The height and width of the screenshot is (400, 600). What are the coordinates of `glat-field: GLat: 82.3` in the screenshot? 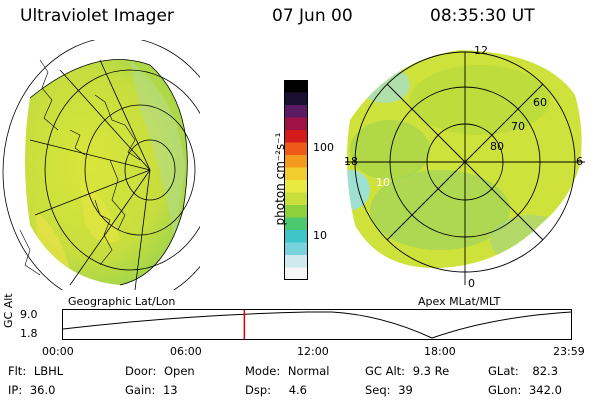 It's located at (523, 371).